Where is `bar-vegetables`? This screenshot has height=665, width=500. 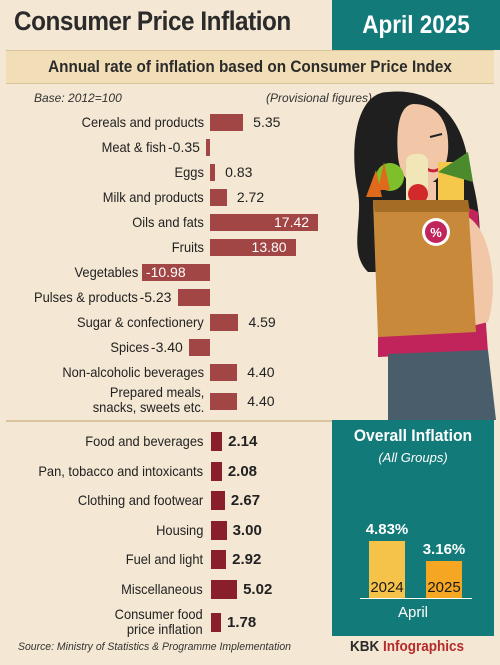
bar-vegetables is located at coordinates (175, 272).